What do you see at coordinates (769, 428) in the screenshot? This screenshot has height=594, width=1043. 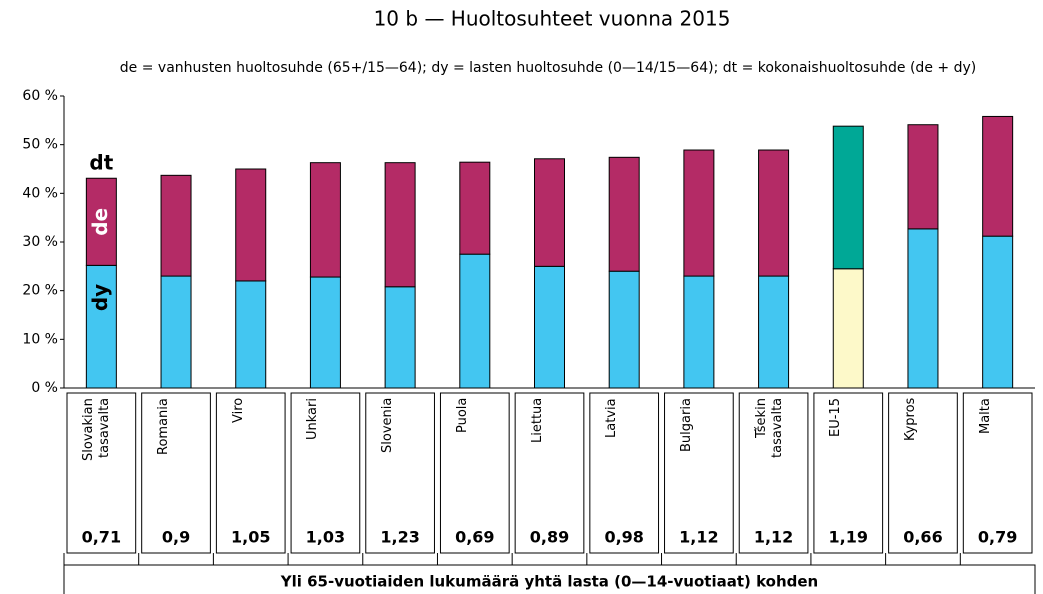 I see `x-tick-label: Tšekin tasavalta` at bounding box center [769, 428].